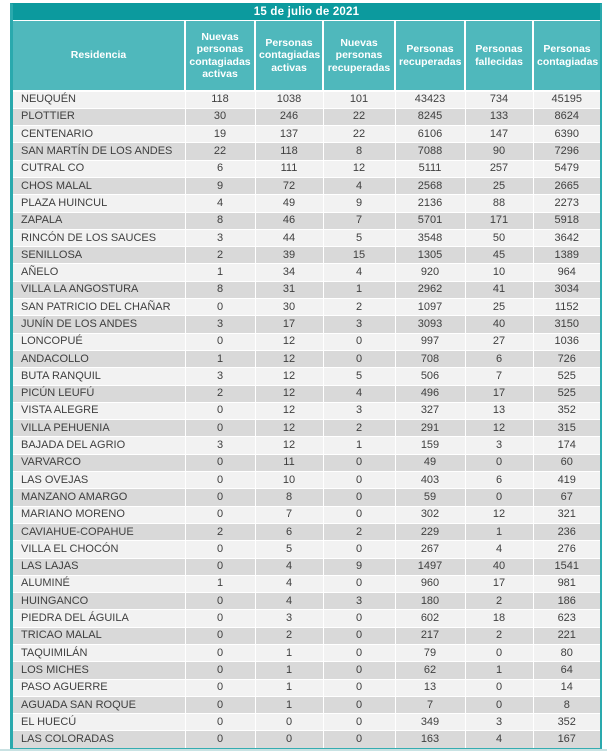 Image resolution: width=607 pixels, height=753 pixels. What do you see at coordinates (429, 514) in the screenshot?
I see `value-cell: 302` at bounding box center [429, 514].